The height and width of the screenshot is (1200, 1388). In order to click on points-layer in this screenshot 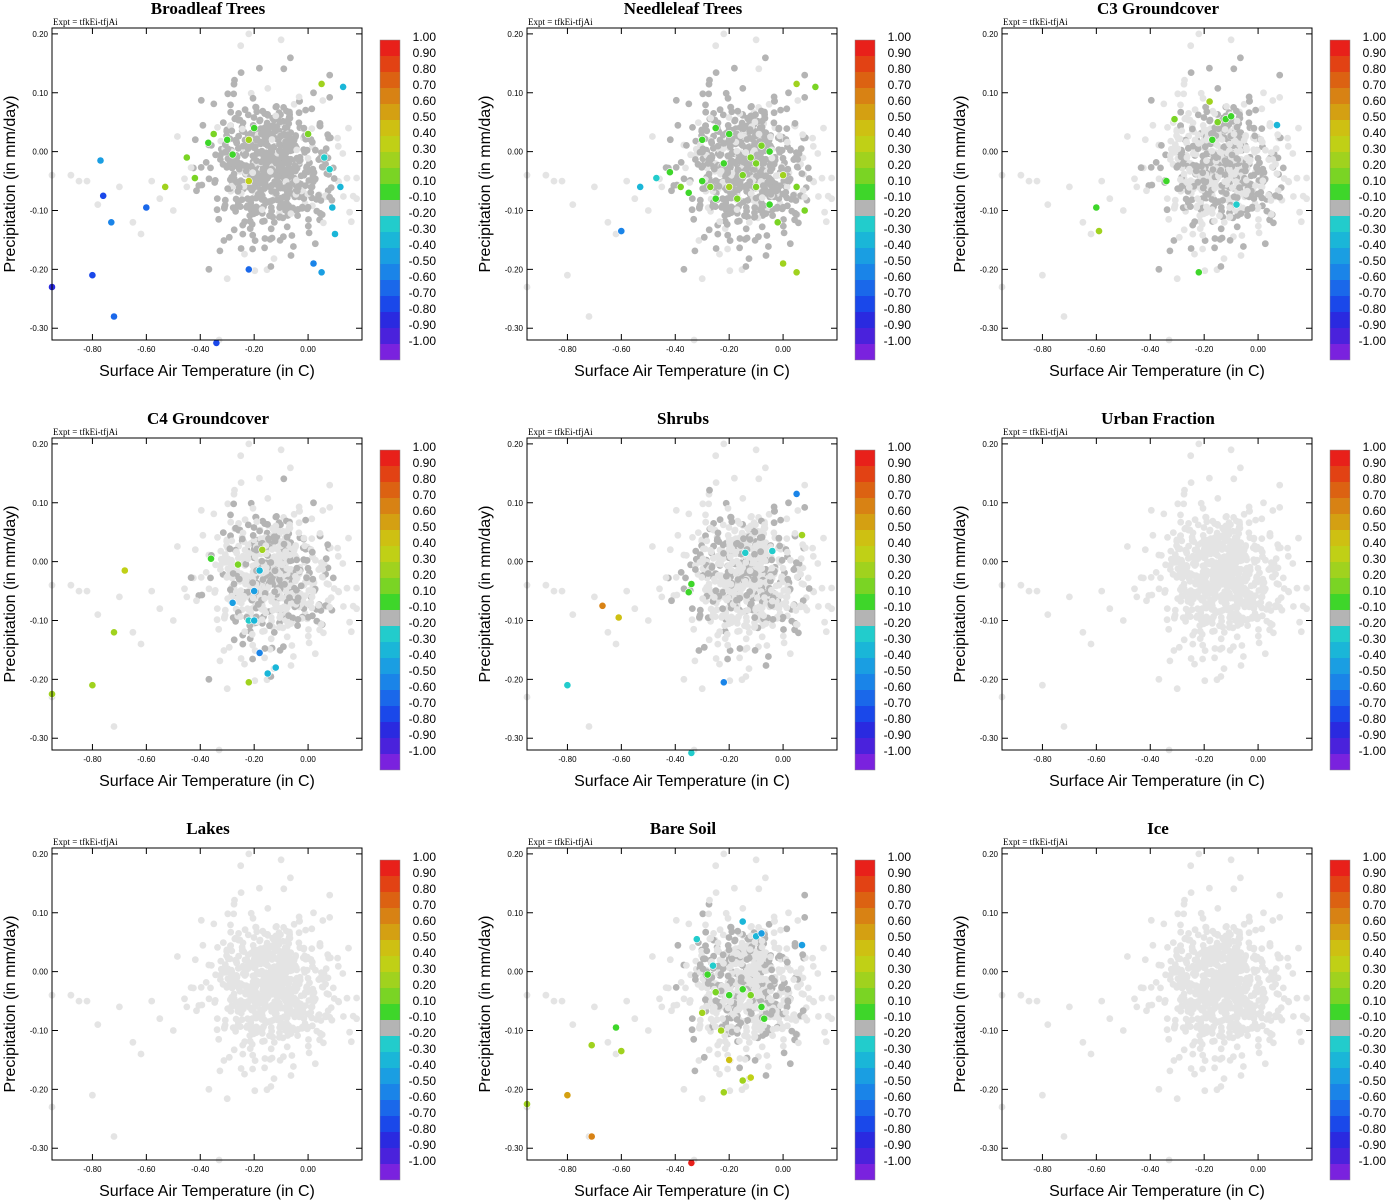, I will do `click(1154, 187)`.